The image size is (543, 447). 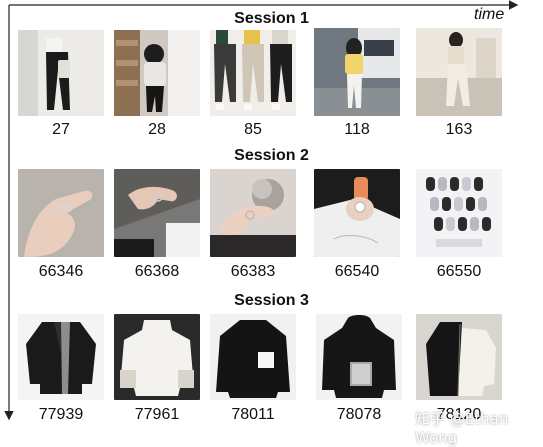 What do you see at coordinates (61, 129) in the screenshot?
I see `item-id-label: 27` at bounding box center [61, 129].